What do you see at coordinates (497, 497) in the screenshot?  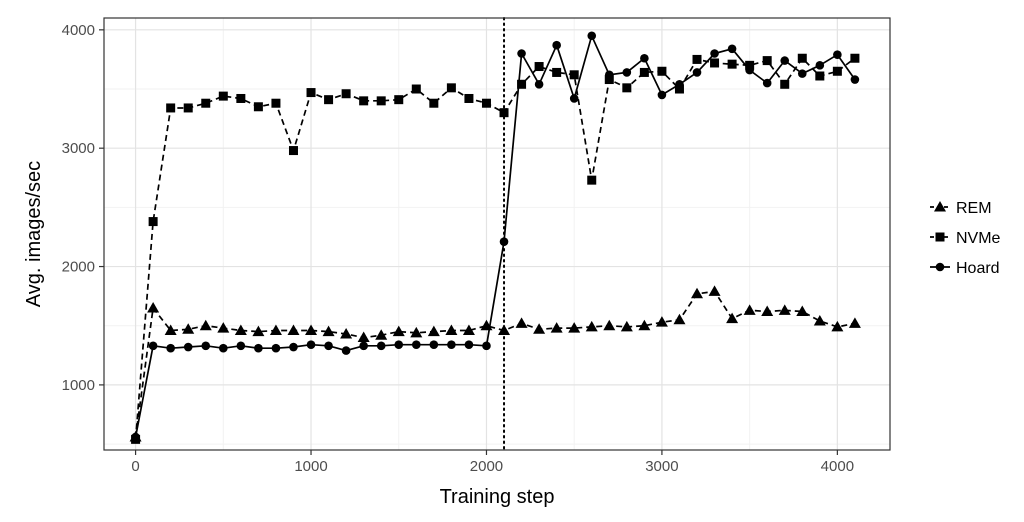 I see `x-axis-title: Training step` at bounding box center [497, 497].